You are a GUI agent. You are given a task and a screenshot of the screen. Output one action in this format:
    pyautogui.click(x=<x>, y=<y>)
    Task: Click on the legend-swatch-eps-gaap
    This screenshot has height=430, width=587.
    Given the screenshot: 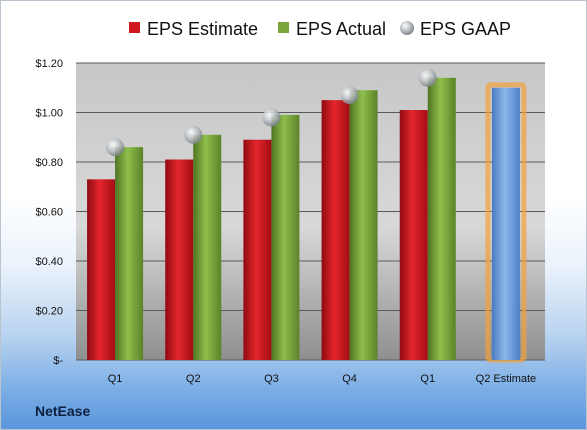 What is the action you would take?
    pyautogui.click(x=407, y=28)
    